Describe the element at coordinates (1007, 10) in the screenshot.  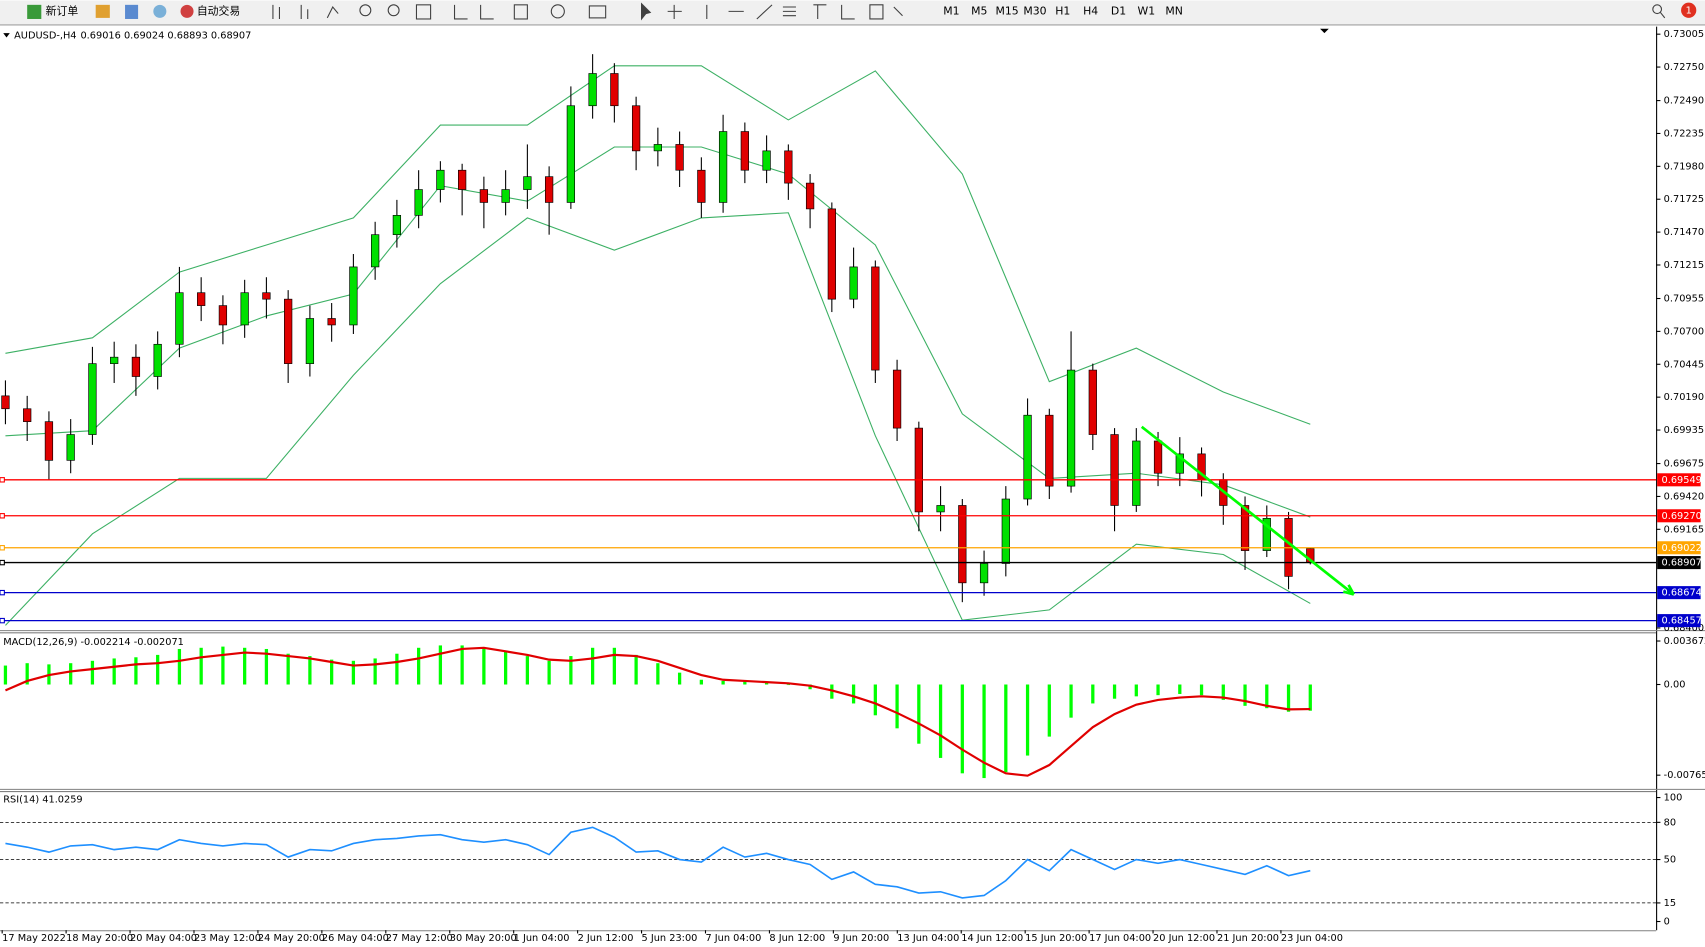
I see `timeframe-button: M15` at that location.